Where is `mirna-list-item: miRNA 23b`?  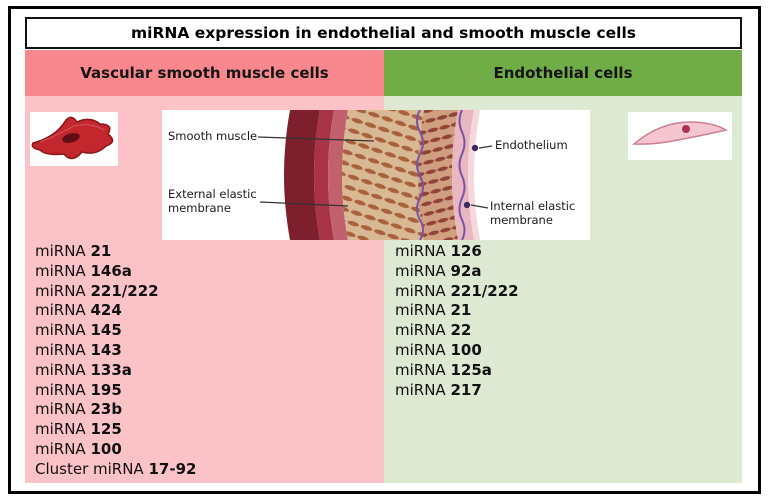 mirna-list-item: miRNA 23b is located at coordinates (115, 410).